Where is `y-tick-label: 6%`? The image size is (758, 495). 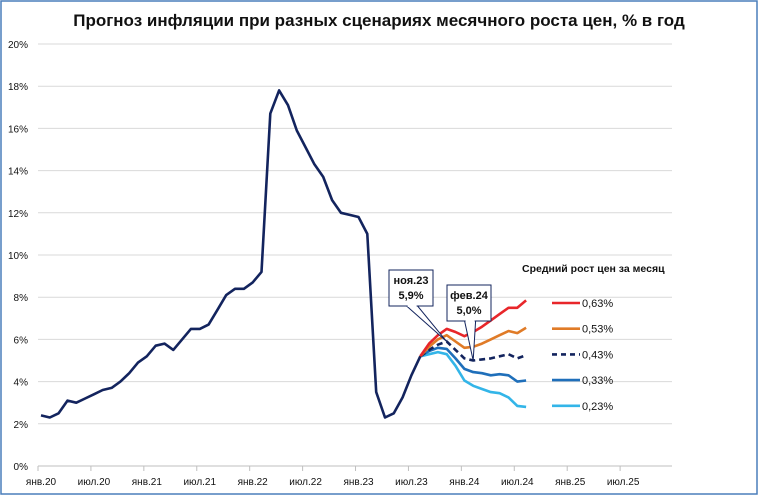 y-tick-label: 6% is located at coordinates (21, 340).